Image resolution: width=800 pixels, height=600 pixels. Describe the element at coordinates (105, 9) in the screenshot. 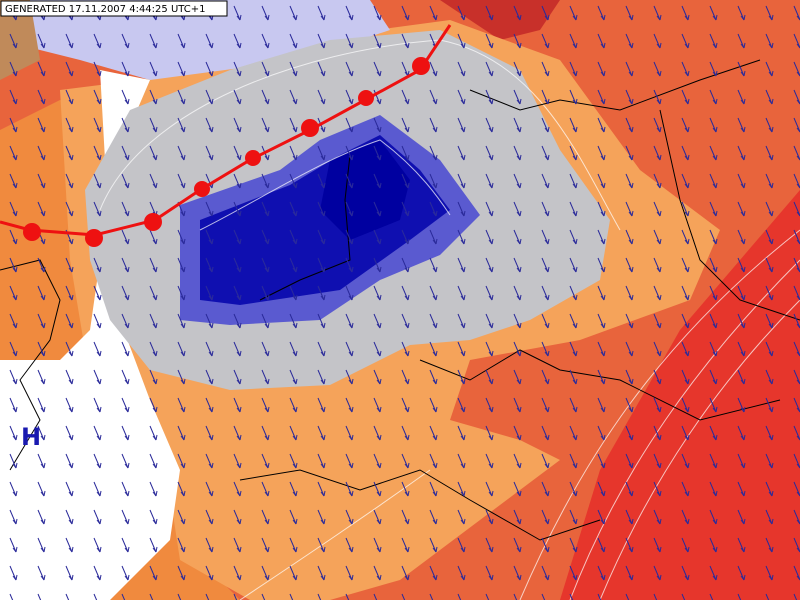

I see `generated-stamp: GENERATED 17.11.2007 4:44:25 UTC+1` at that location.